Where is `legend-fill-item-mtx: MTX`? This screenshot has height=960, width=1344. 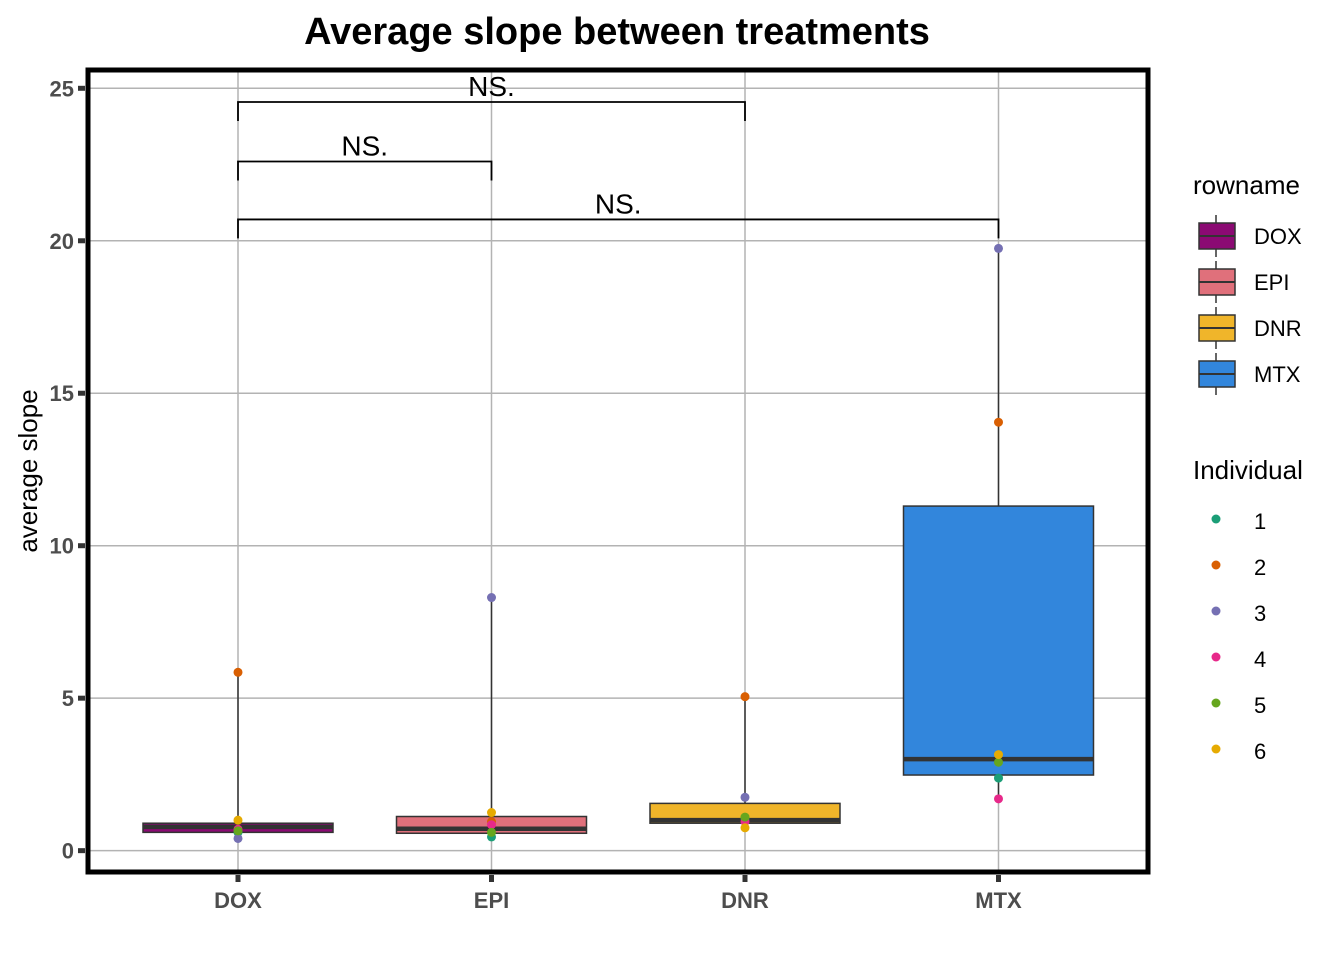 legend-fill-item-mtx: MTX is located at coordinates (1249, 374).